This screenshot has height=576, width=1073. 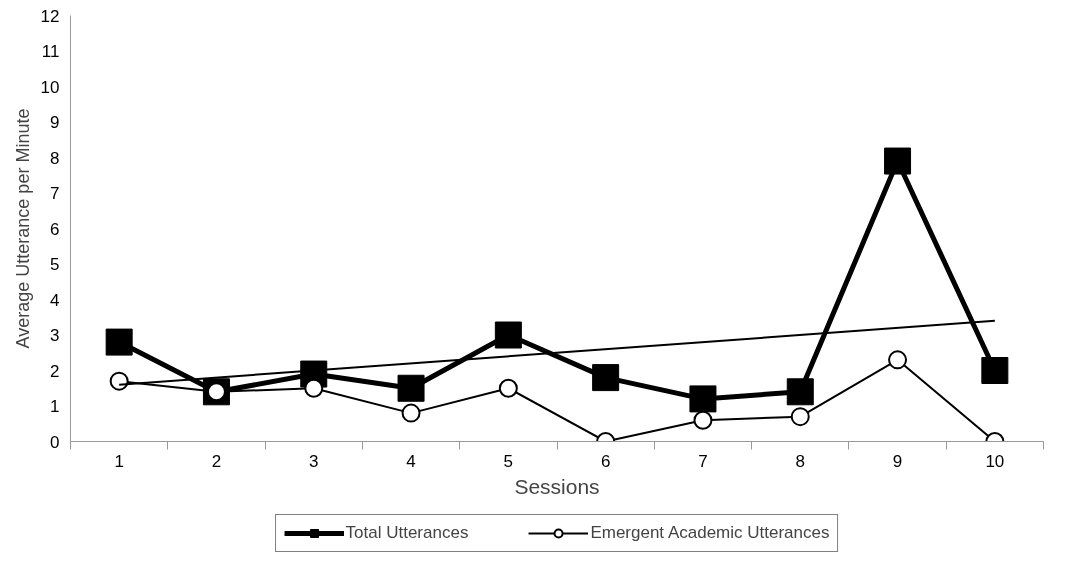 I want to click on y-tick-label: 7, so click(x=55, y=193).